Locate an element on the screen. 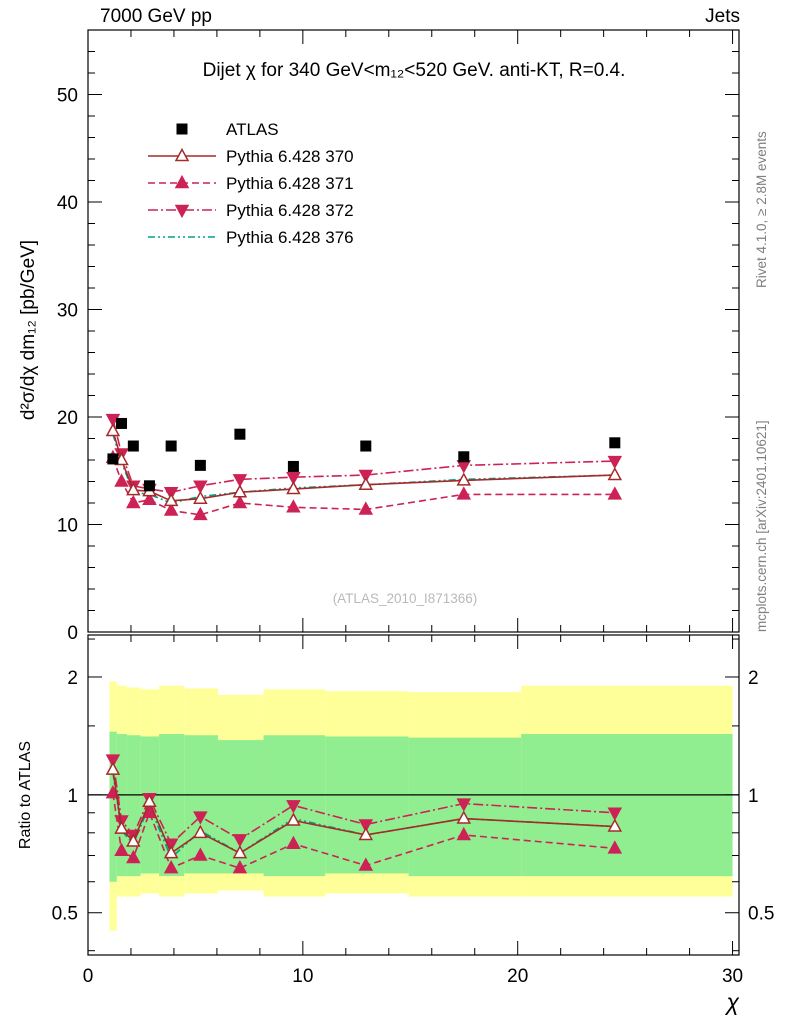 The height and width of the screenshot is (1024, 786). legend-label: Pythia 6.428 371 is located at coordinates (290, 183).